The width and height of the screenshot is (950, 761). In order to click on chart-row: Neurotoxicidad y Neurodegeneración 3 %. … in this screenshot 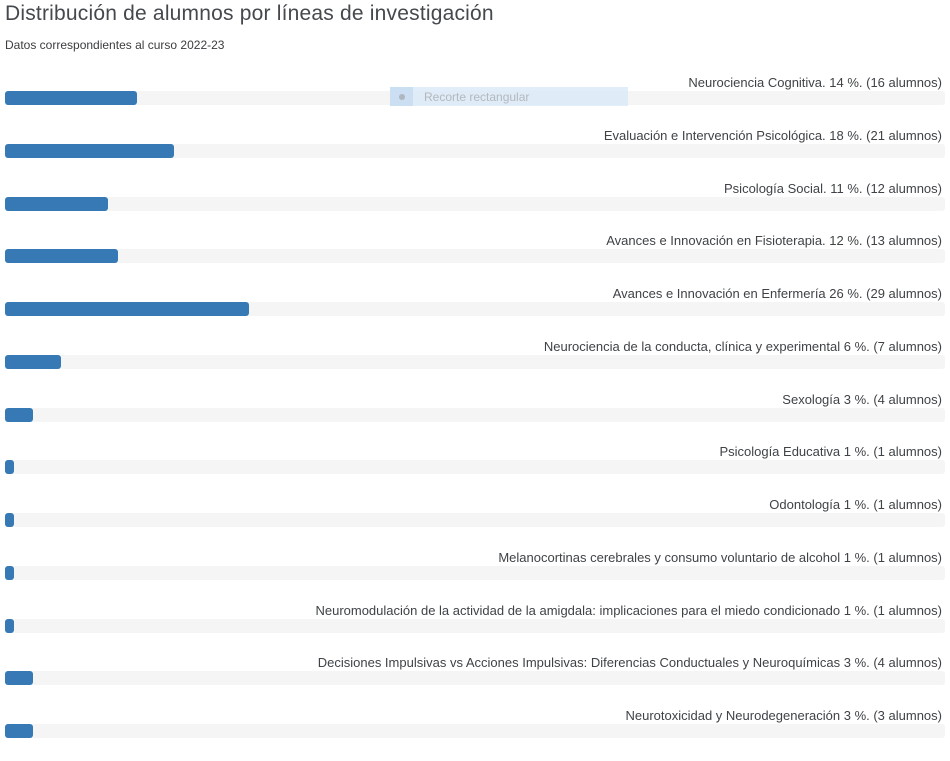, I will do `click(475, 734)`.